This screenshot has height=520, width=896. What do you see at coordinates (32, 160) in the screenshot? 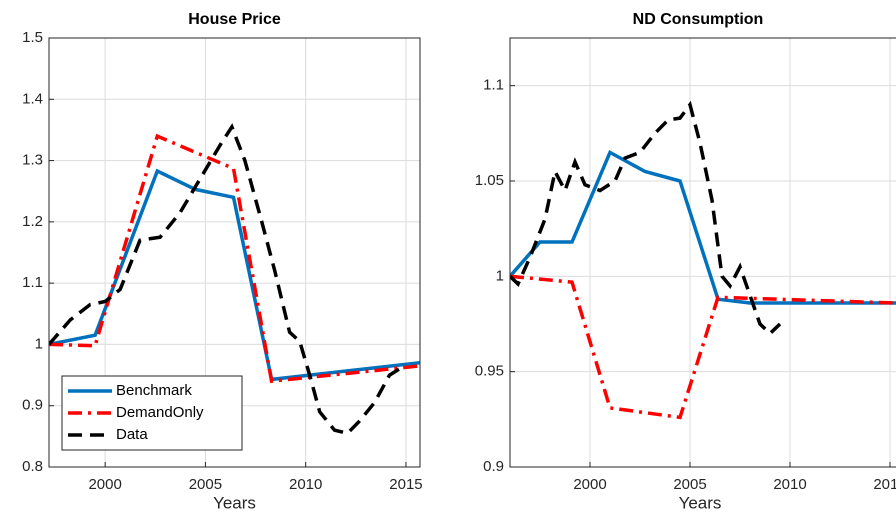
I see `y-tick-label: 1.3` at bounding box center [32, 160].